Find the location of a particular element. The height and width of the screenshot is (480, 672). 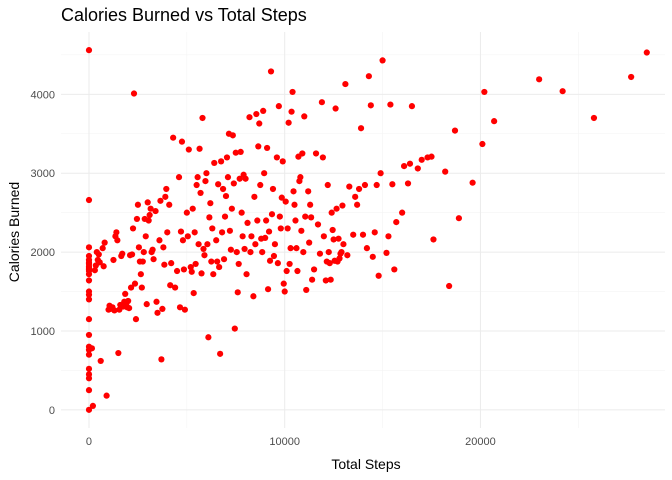

x-tick-label: 10000 is located at coordinates (284, 442).